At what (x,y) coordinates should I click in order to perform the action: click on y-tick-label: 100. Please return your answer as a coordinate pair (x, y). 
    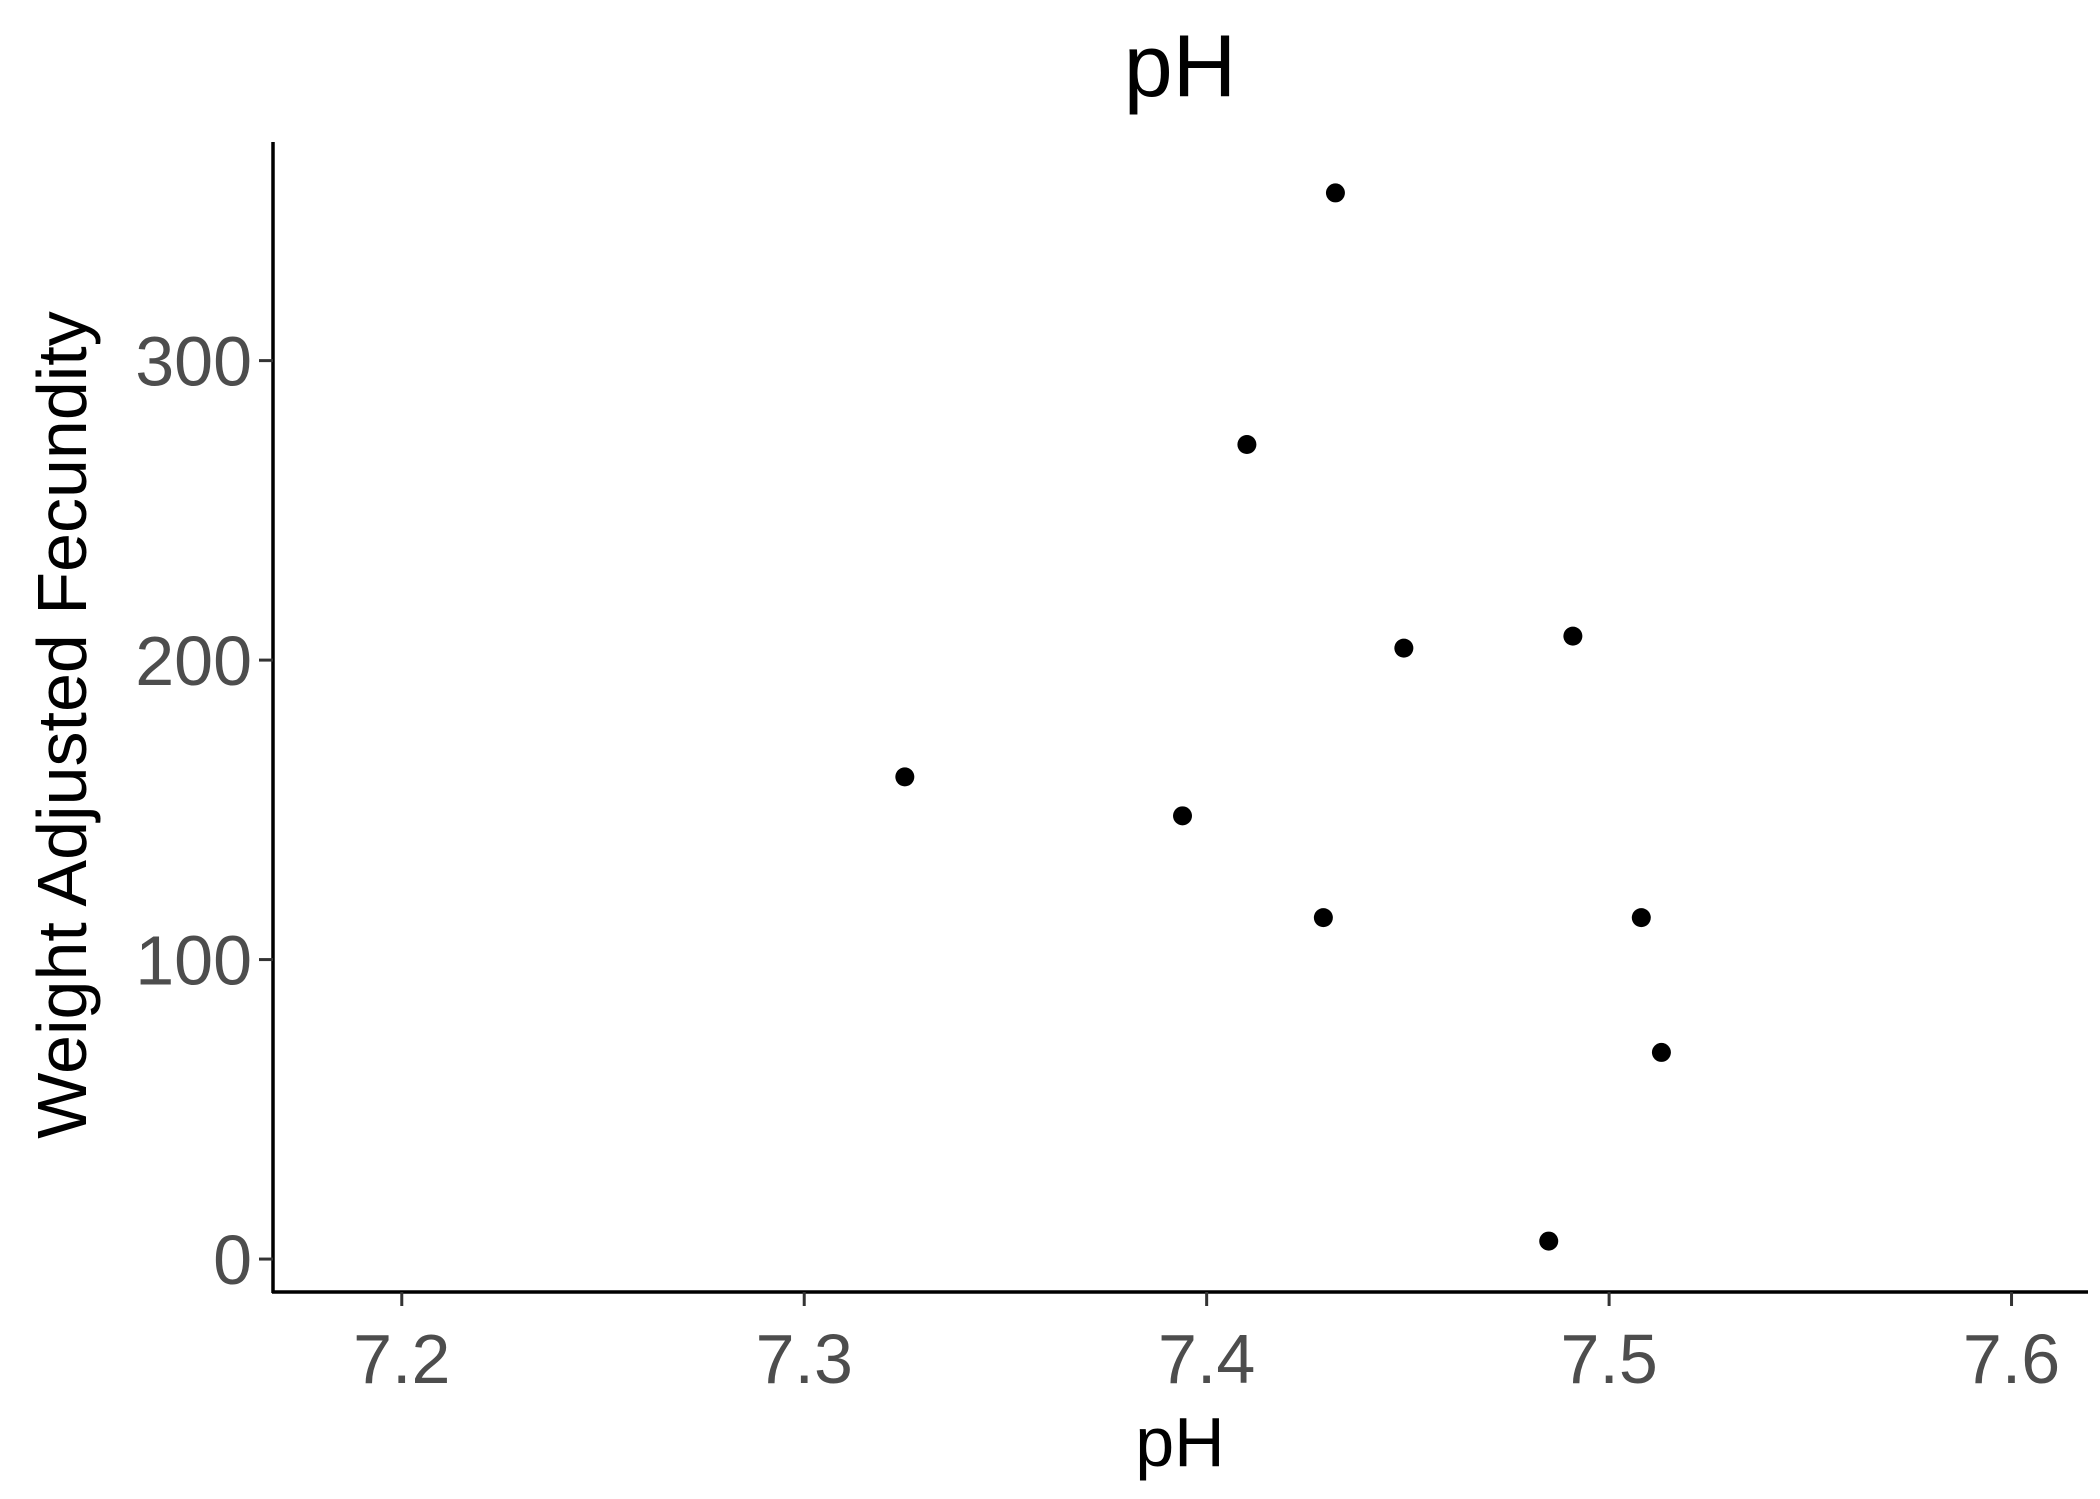
    Looking at the image, I should click on (193, 961).